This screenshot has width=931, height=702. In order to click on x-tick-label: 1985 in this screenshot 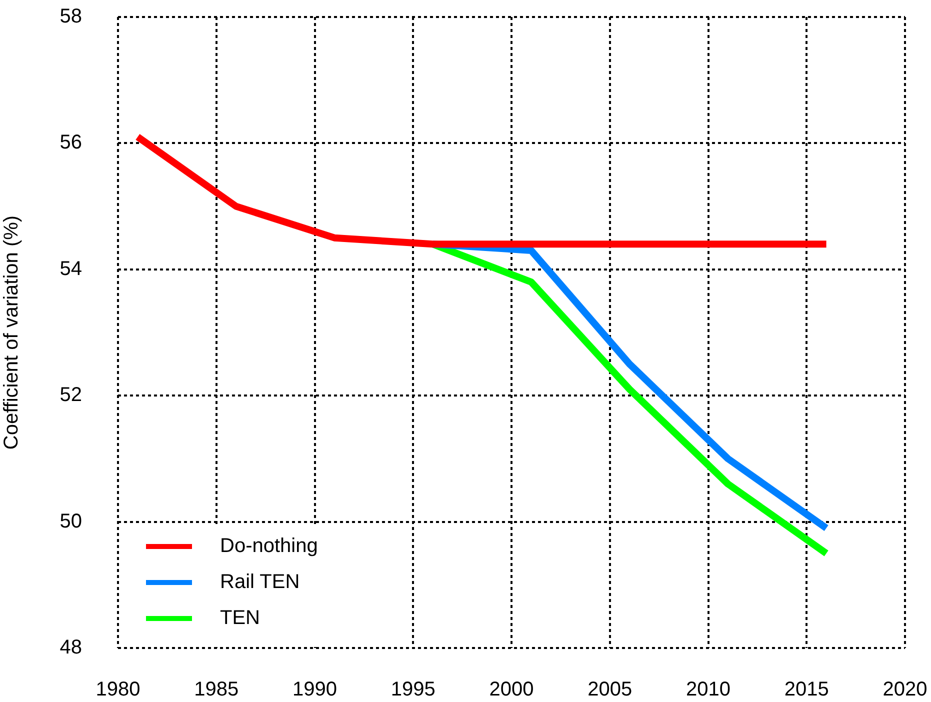, I will do `click(216, 689)`.